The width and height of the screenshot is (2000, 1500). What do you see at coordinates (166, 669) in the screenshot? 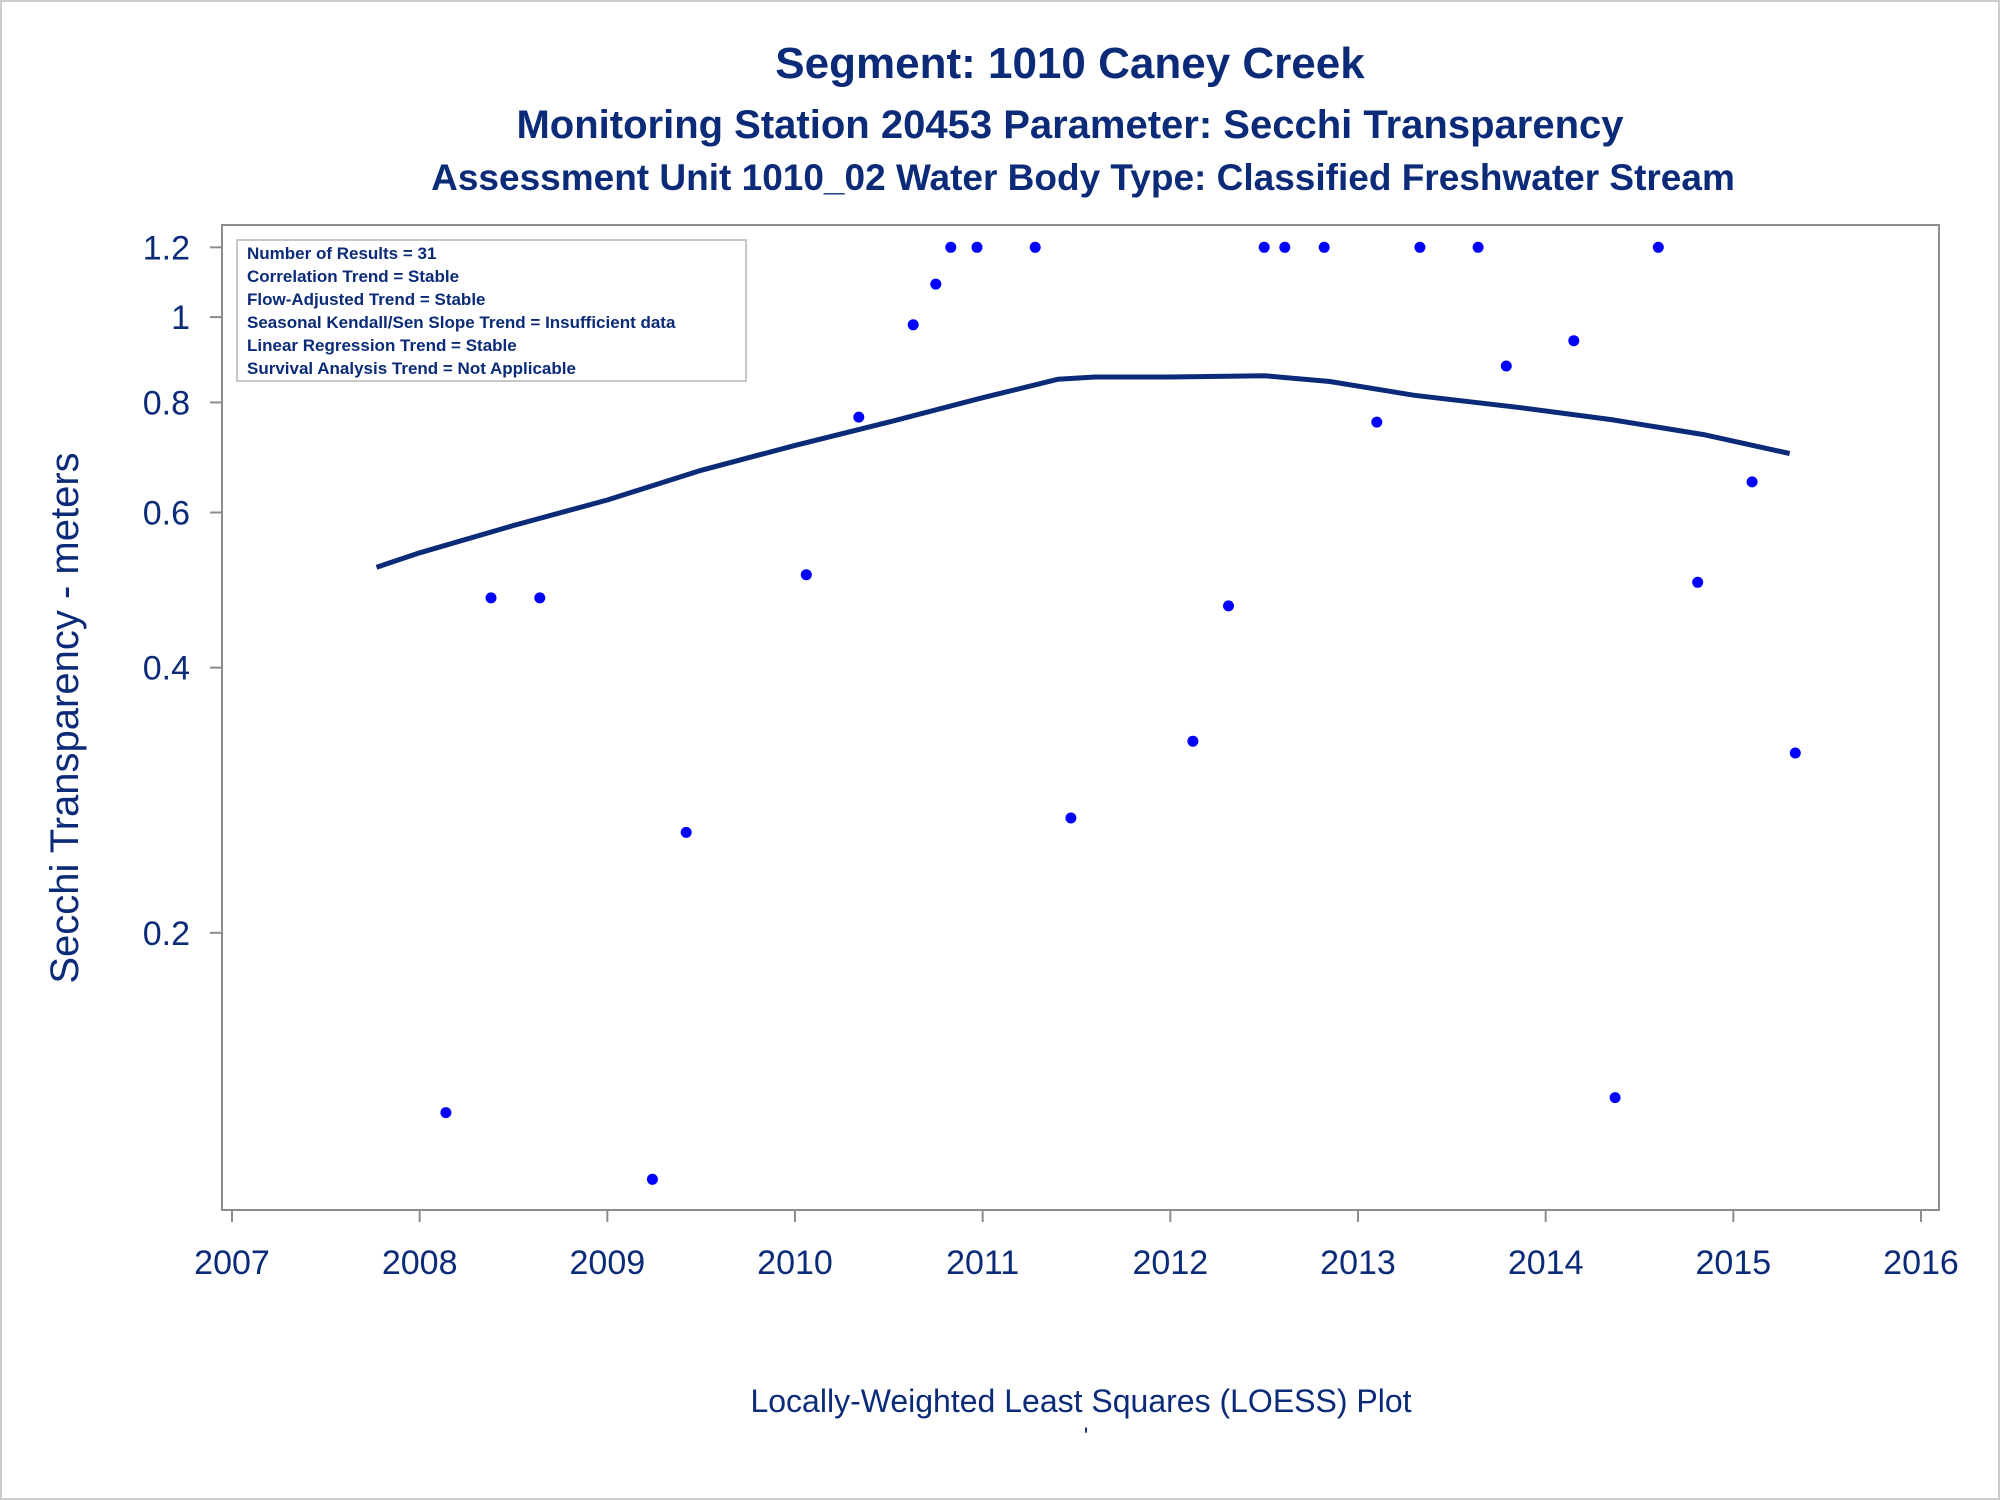
I see `y-tick-label: 0.4` at bounding box center [166, 669].